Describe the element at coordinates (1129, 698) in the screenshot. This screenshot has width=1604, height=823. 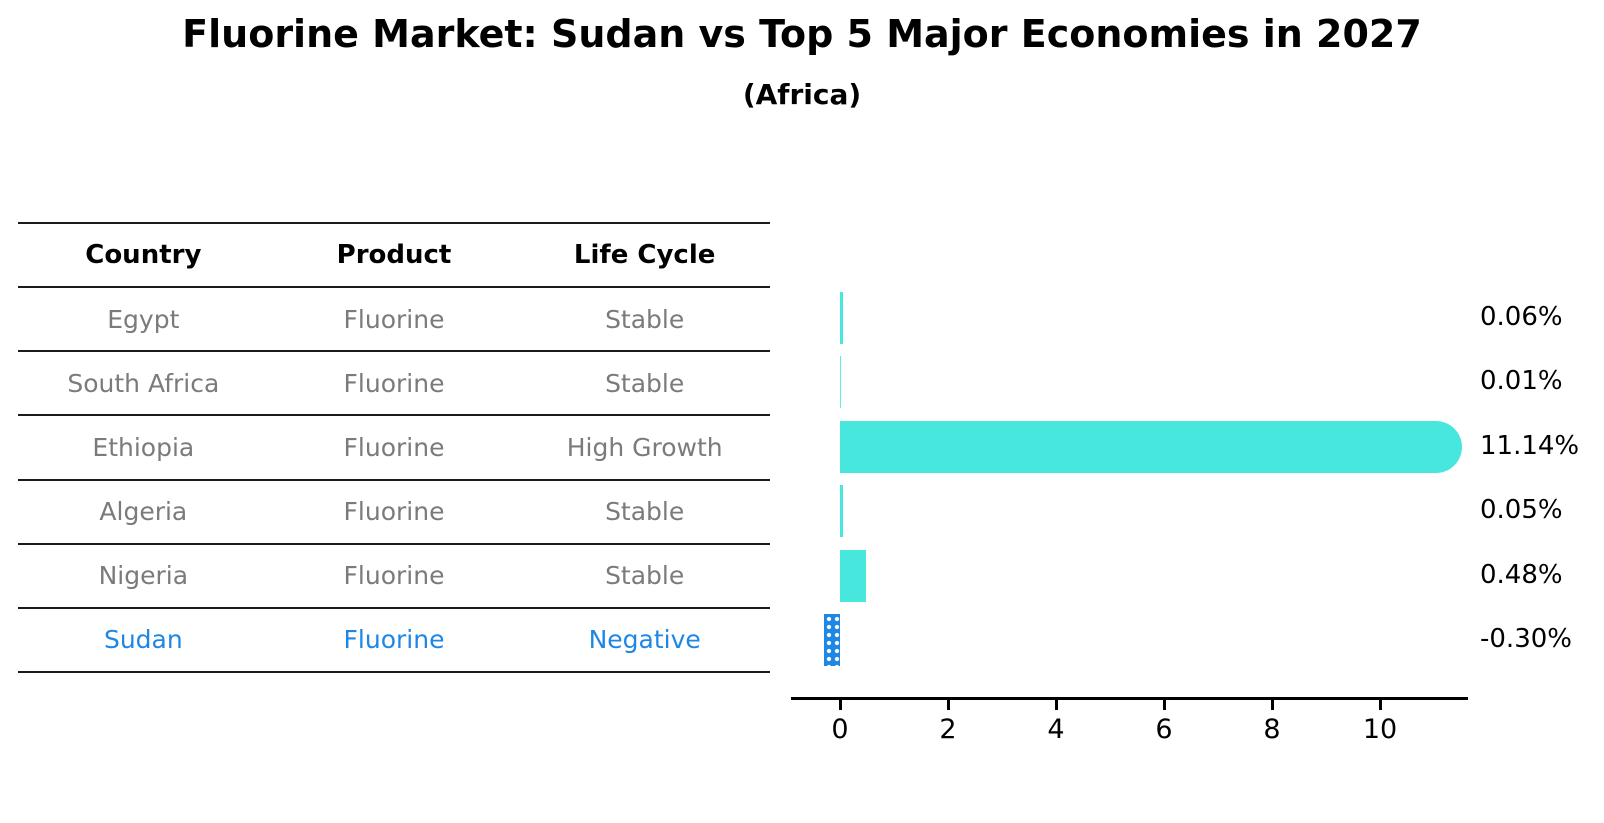
I see `x-axis` at that location.